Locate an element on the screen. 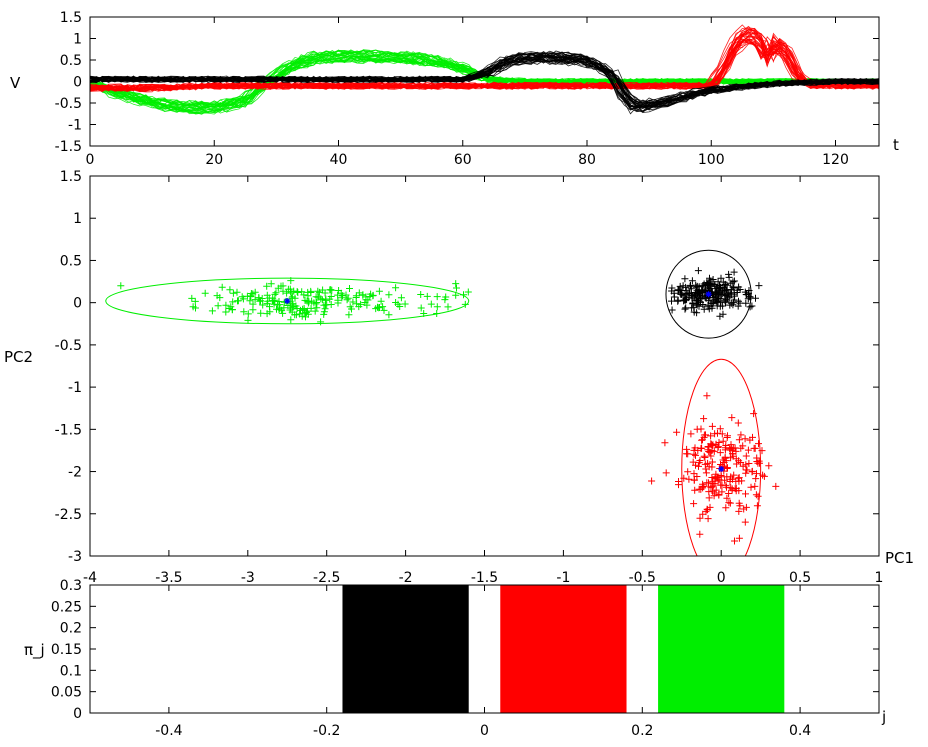 The height and width of the screenshot is (747, 928). weight-bar is located at coordinates (563, 649).